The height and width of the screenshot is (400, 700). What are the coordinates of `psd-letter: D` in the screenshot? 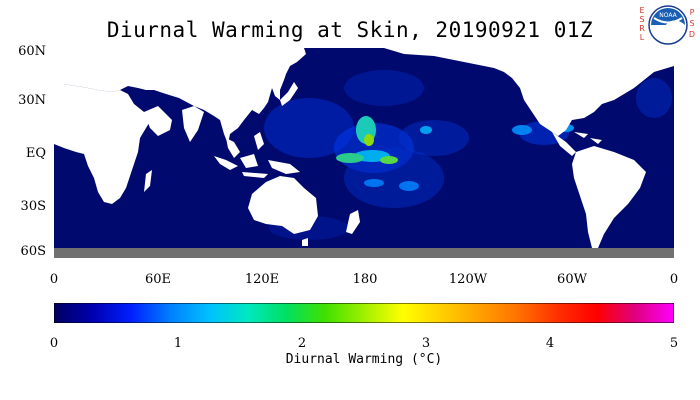 It's located at (692, 34).